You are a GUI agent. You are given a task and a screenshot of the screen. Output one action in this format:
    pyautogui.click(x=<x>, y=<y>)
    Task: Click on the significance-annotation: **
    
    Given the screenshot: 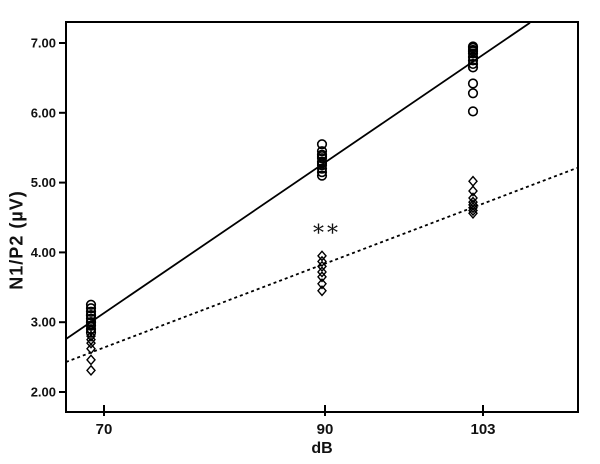 What is the action you would take?
    pyautogui.click(x=327, y=234)
    